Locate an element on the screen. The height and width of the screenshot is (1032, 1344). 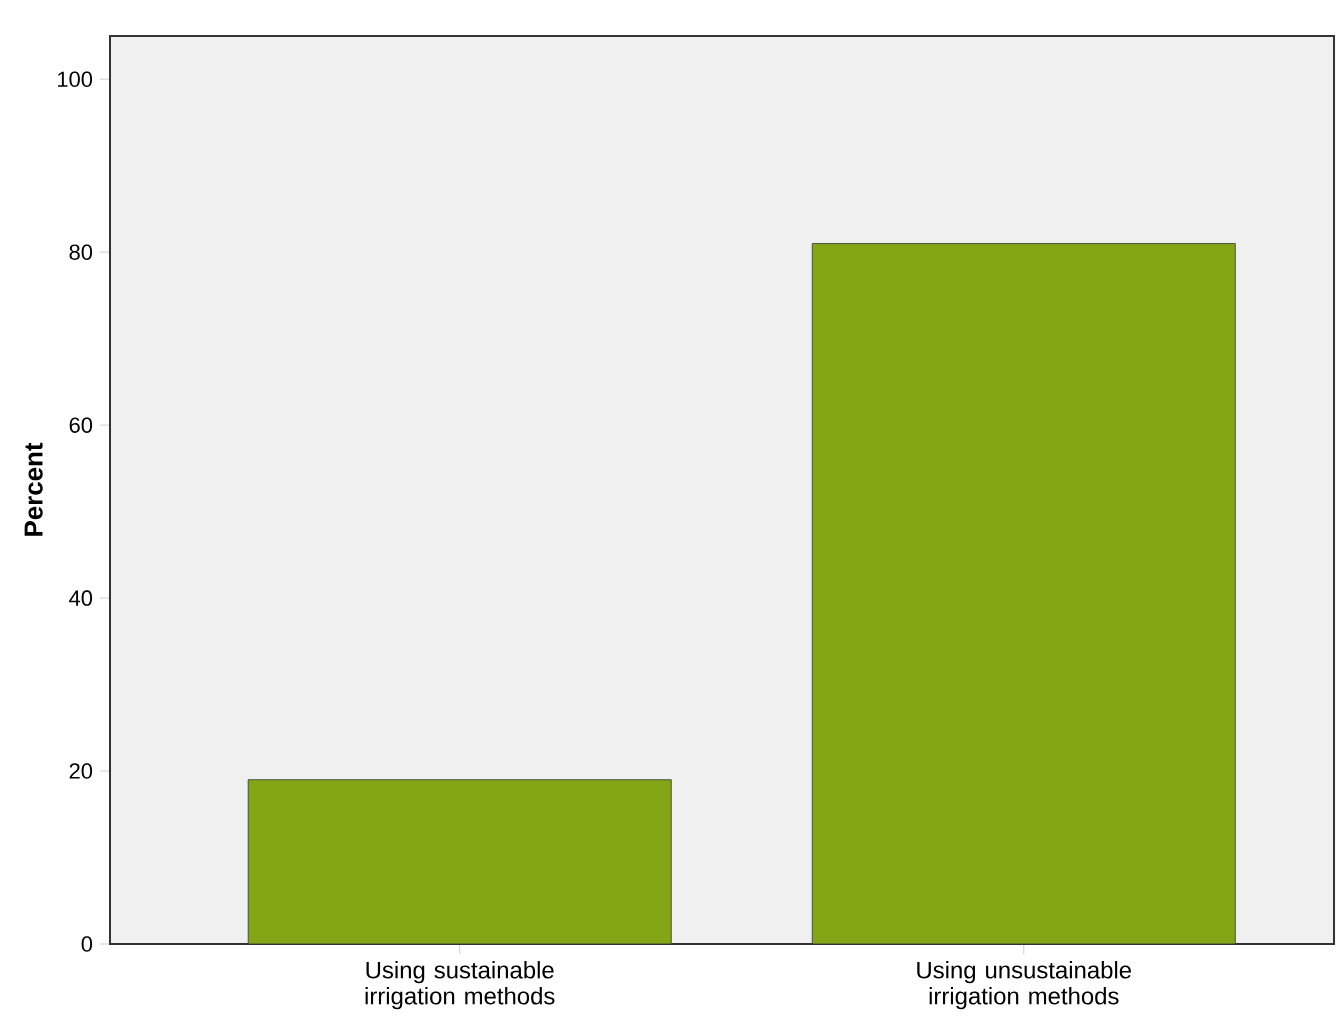
y-tick-label: 0 is located at coordinates (87, 944).